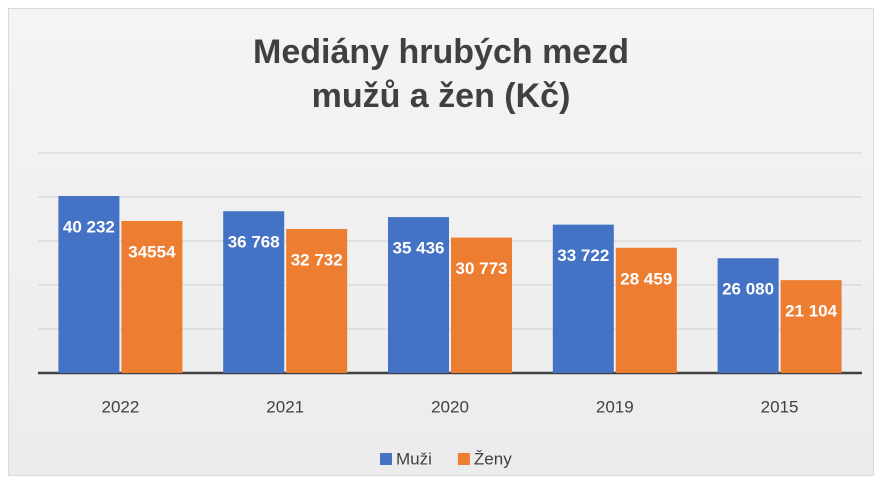  What do you see at coordinates (317, 259) in the screenshot?
I see `data-label: 32 732` at bounding box center [317, 259].